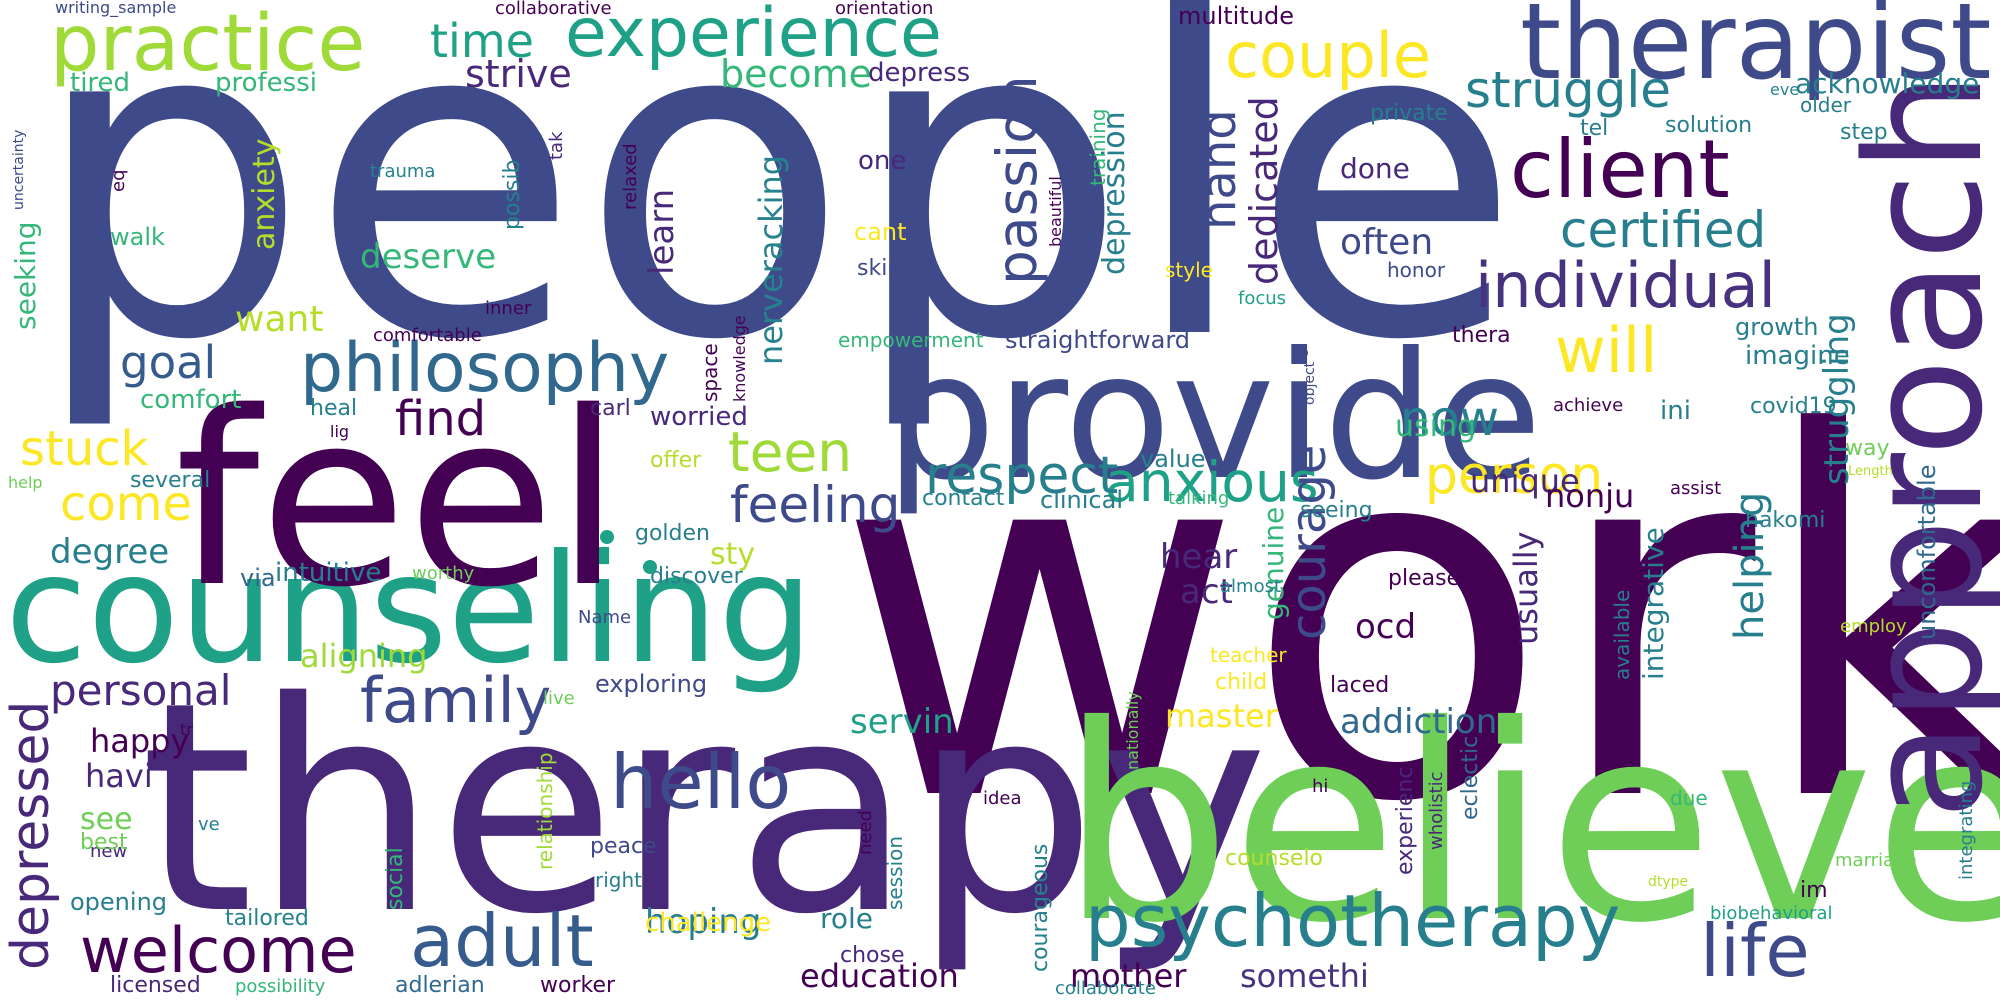 The width and height of the screenshot is (2000, 1000). What do you see at coordinates (1274, 858) in the screenshot?
I see `word-counselo: counselo` at bounding box center [1274, 858].